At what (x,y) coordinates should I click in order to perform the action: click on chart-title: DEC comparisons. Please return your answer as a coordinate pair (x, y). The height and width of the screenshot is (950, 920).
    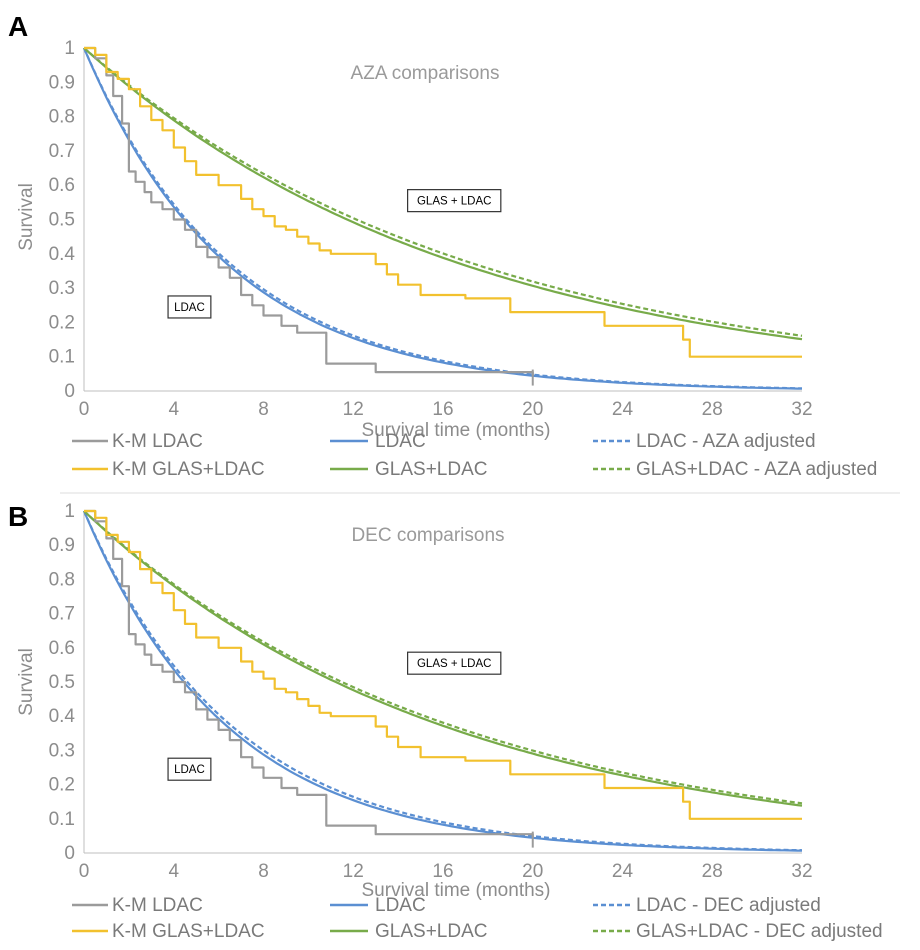
    Looking at the image, I should click on (427, 535).